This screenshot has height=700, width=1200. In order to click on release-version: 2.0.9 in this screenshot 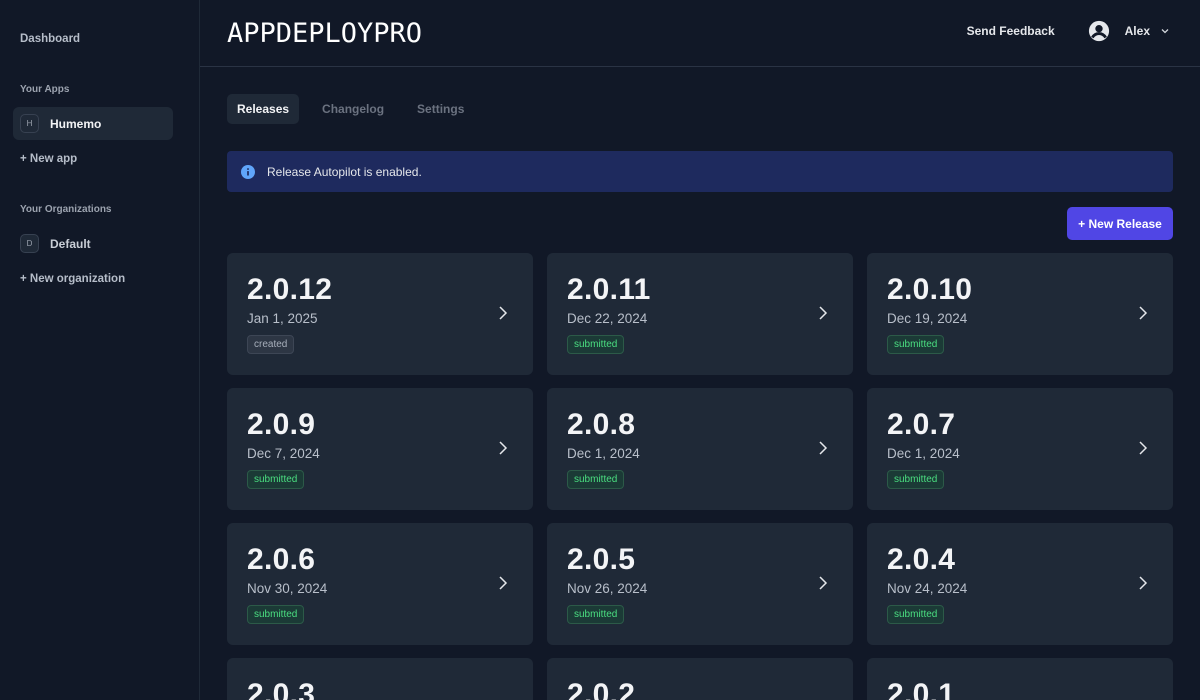, I will do `click(281, 424)`.